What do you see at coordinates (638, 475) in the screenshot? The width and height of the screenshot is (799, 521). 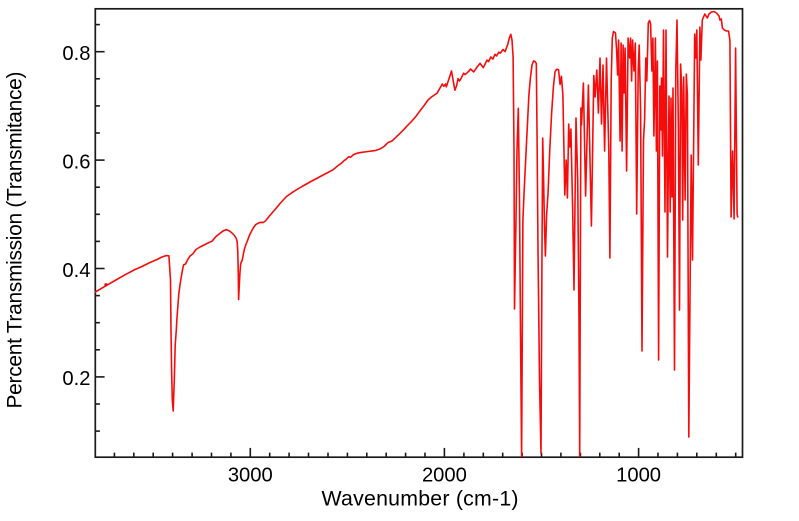 I see `svg-text: 1000` at bounding box center [638, 475].